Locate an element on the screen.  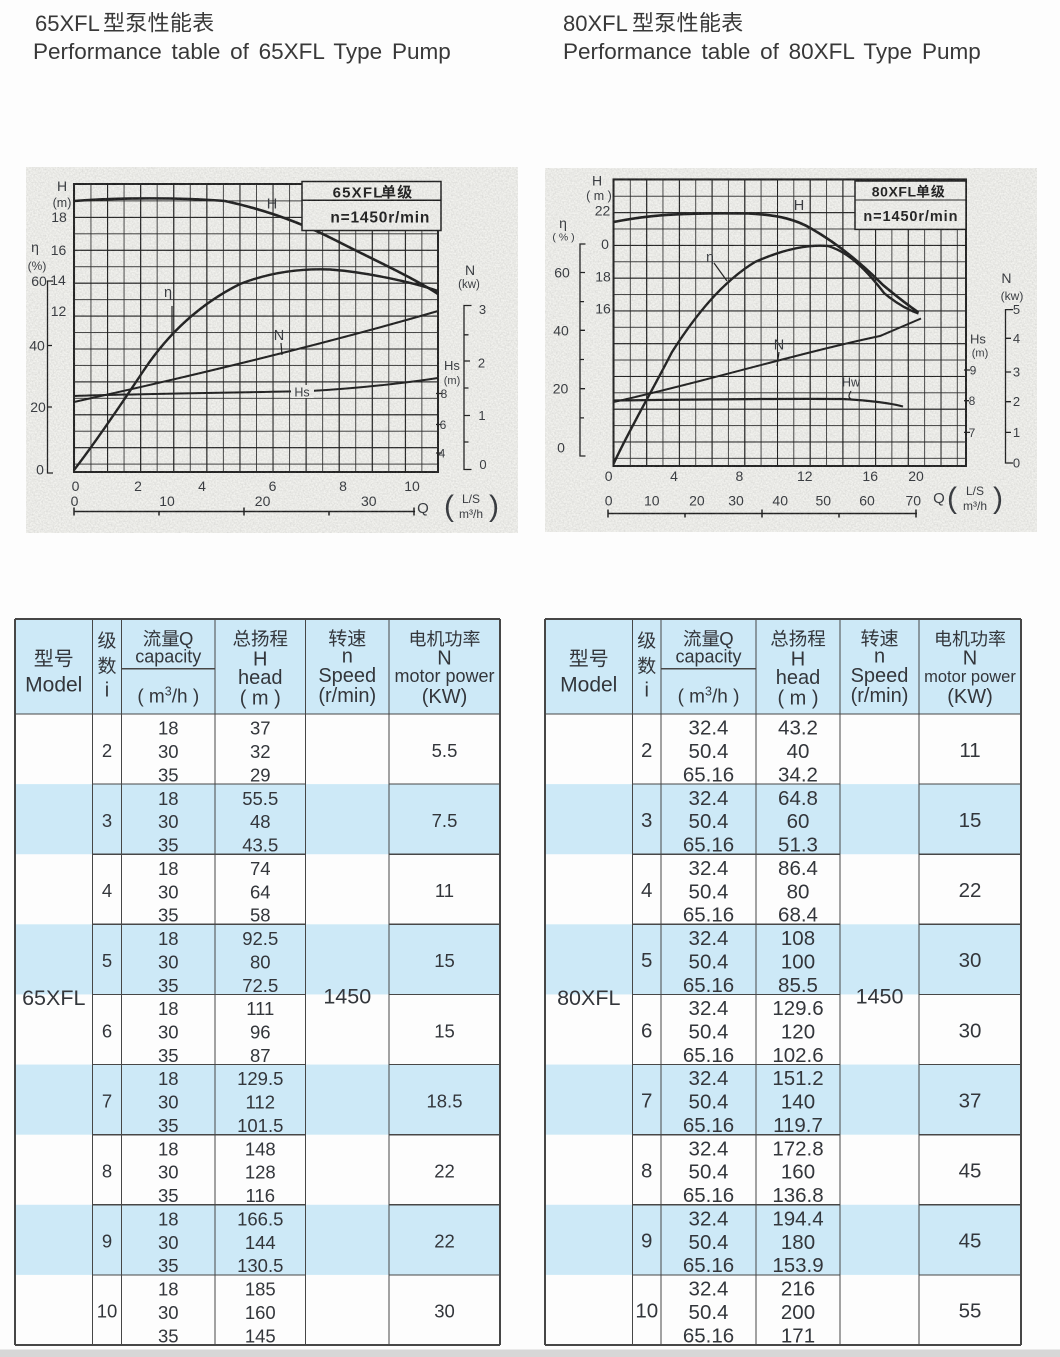
svg-text: 72.5 is located at coordinates (260, 985).